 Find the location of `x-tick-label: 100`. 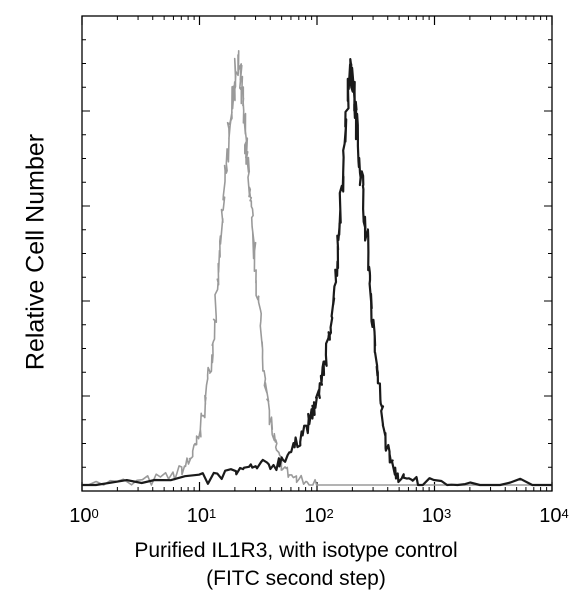

x-tick-label: 100 is located at coordinates (83, 516).